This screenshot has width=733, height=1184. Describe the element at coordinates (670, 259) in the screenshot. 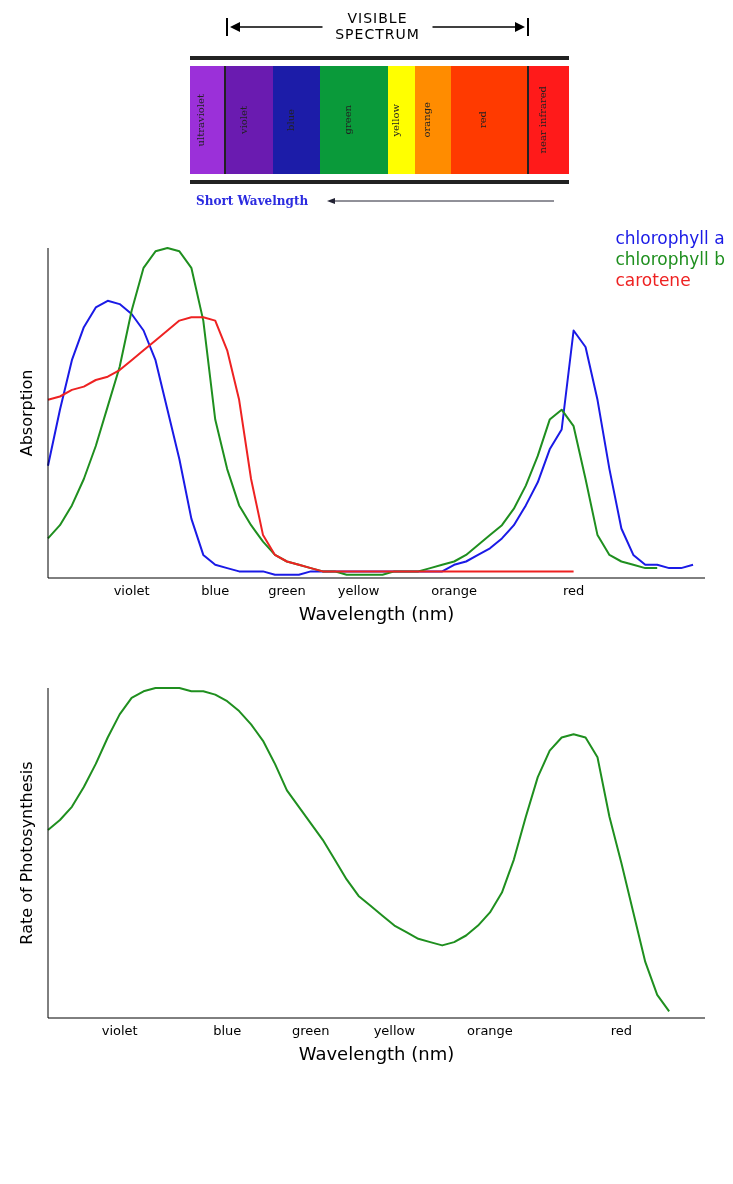

I see `text: chlorophyll b` at that location.